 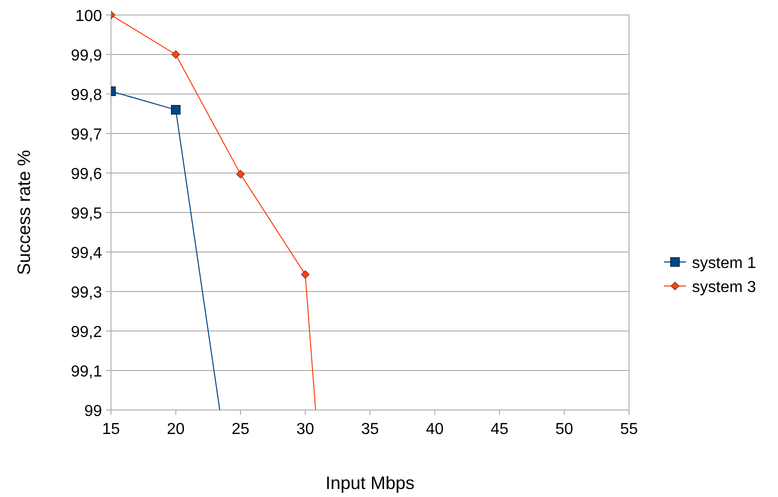 I want to click on x-axis-title: Input Mbps, so click(x=370, y=483).